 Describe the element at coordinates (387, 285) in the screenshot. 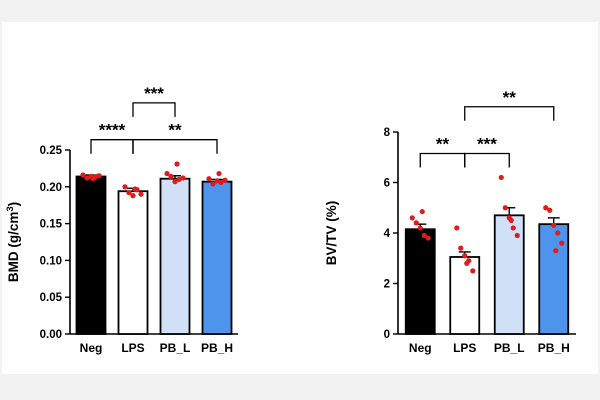

I see `y-tick-label: 2` at that location.